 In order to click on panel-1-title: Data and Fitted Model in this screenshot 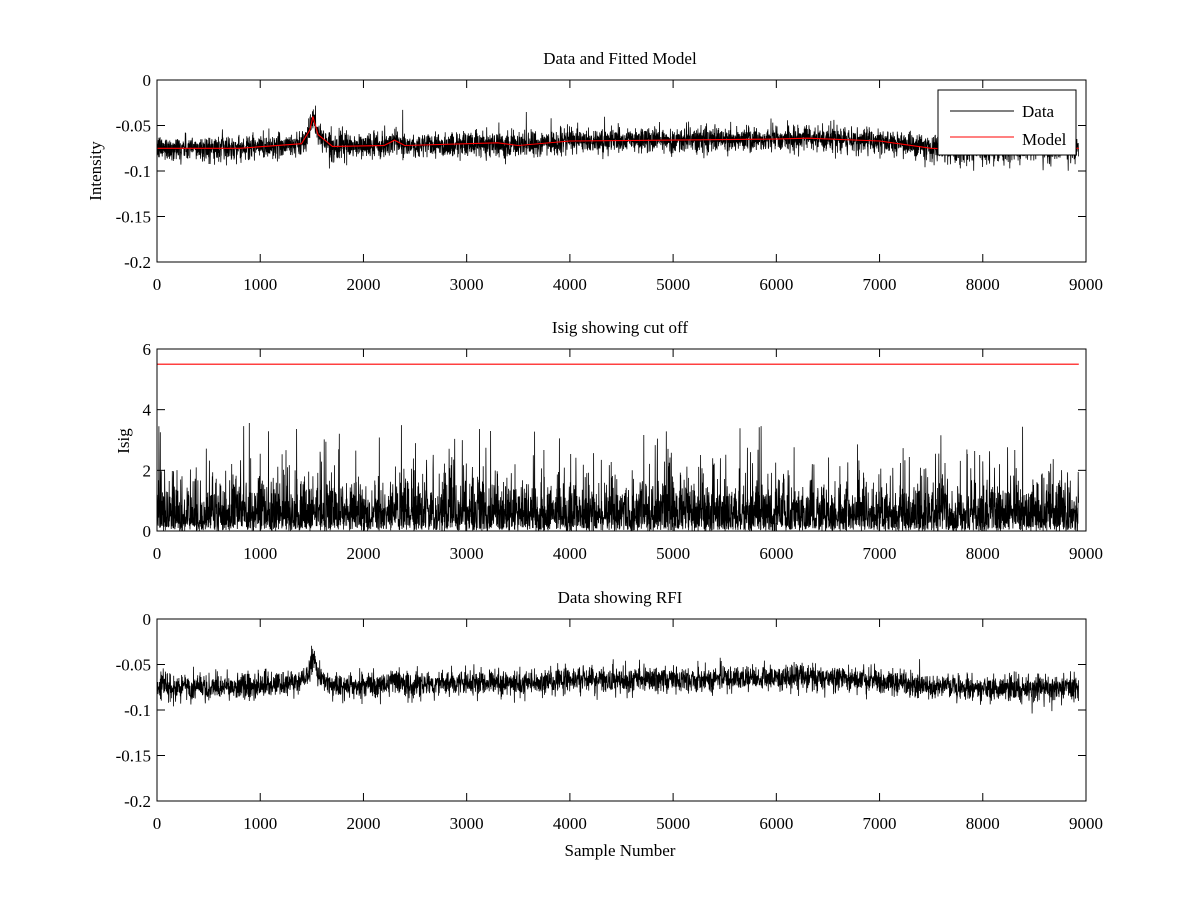, I will do `click(620, 58)`.